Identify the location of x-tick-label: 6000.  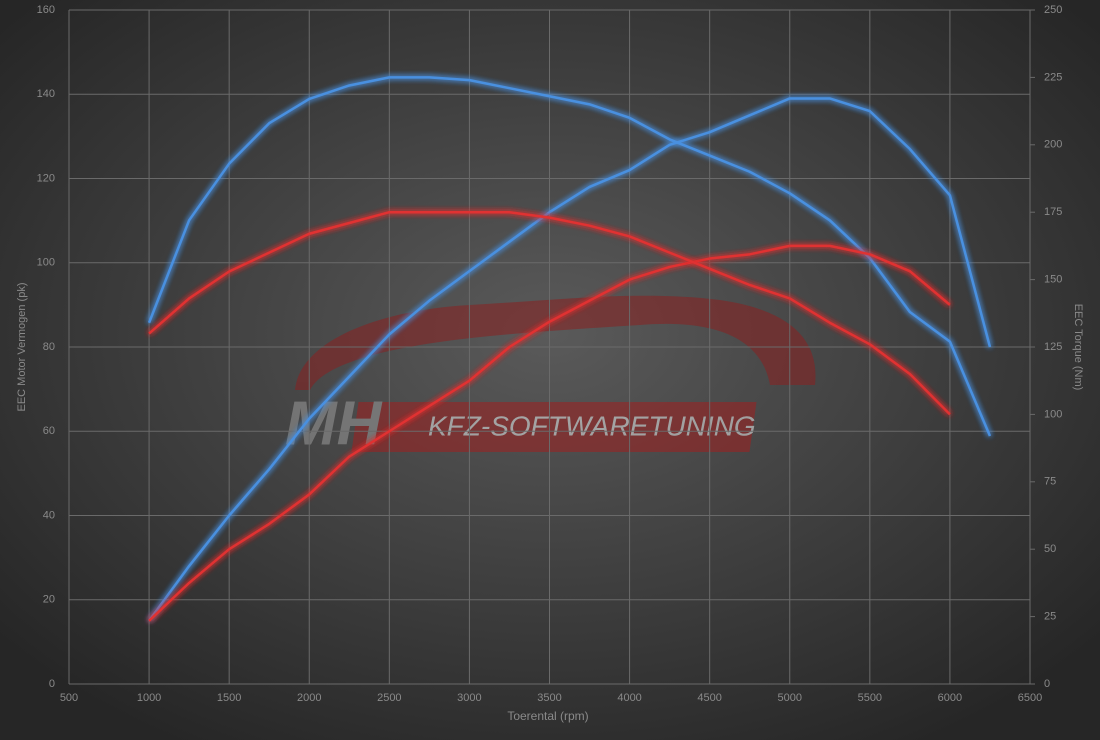
(950, 698).